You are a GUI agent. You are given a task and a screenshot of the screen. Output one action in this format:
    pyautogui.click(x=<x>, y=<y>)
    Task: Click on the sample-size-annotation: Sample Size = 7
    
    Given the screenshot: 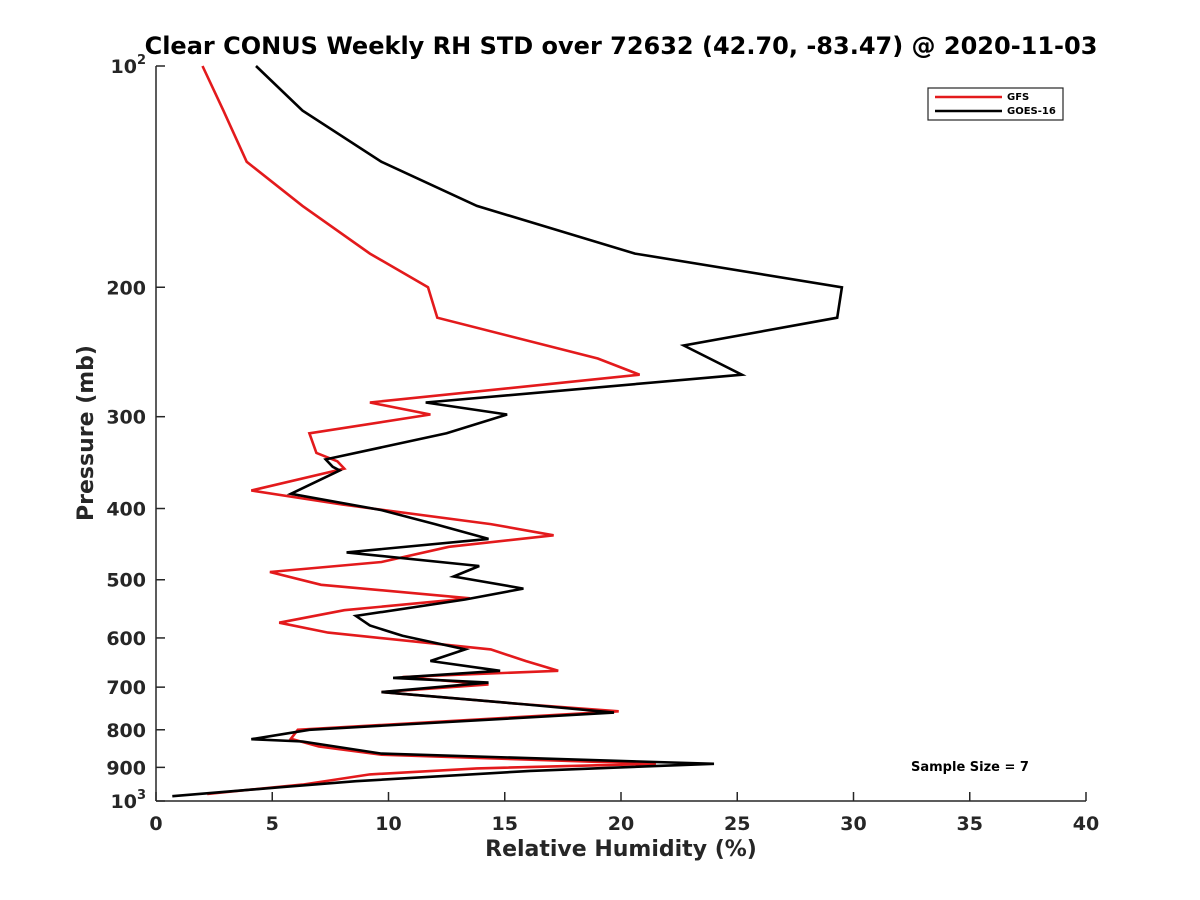 What is the action you would take?
    pyautogui.click(x=970, y=767)
    